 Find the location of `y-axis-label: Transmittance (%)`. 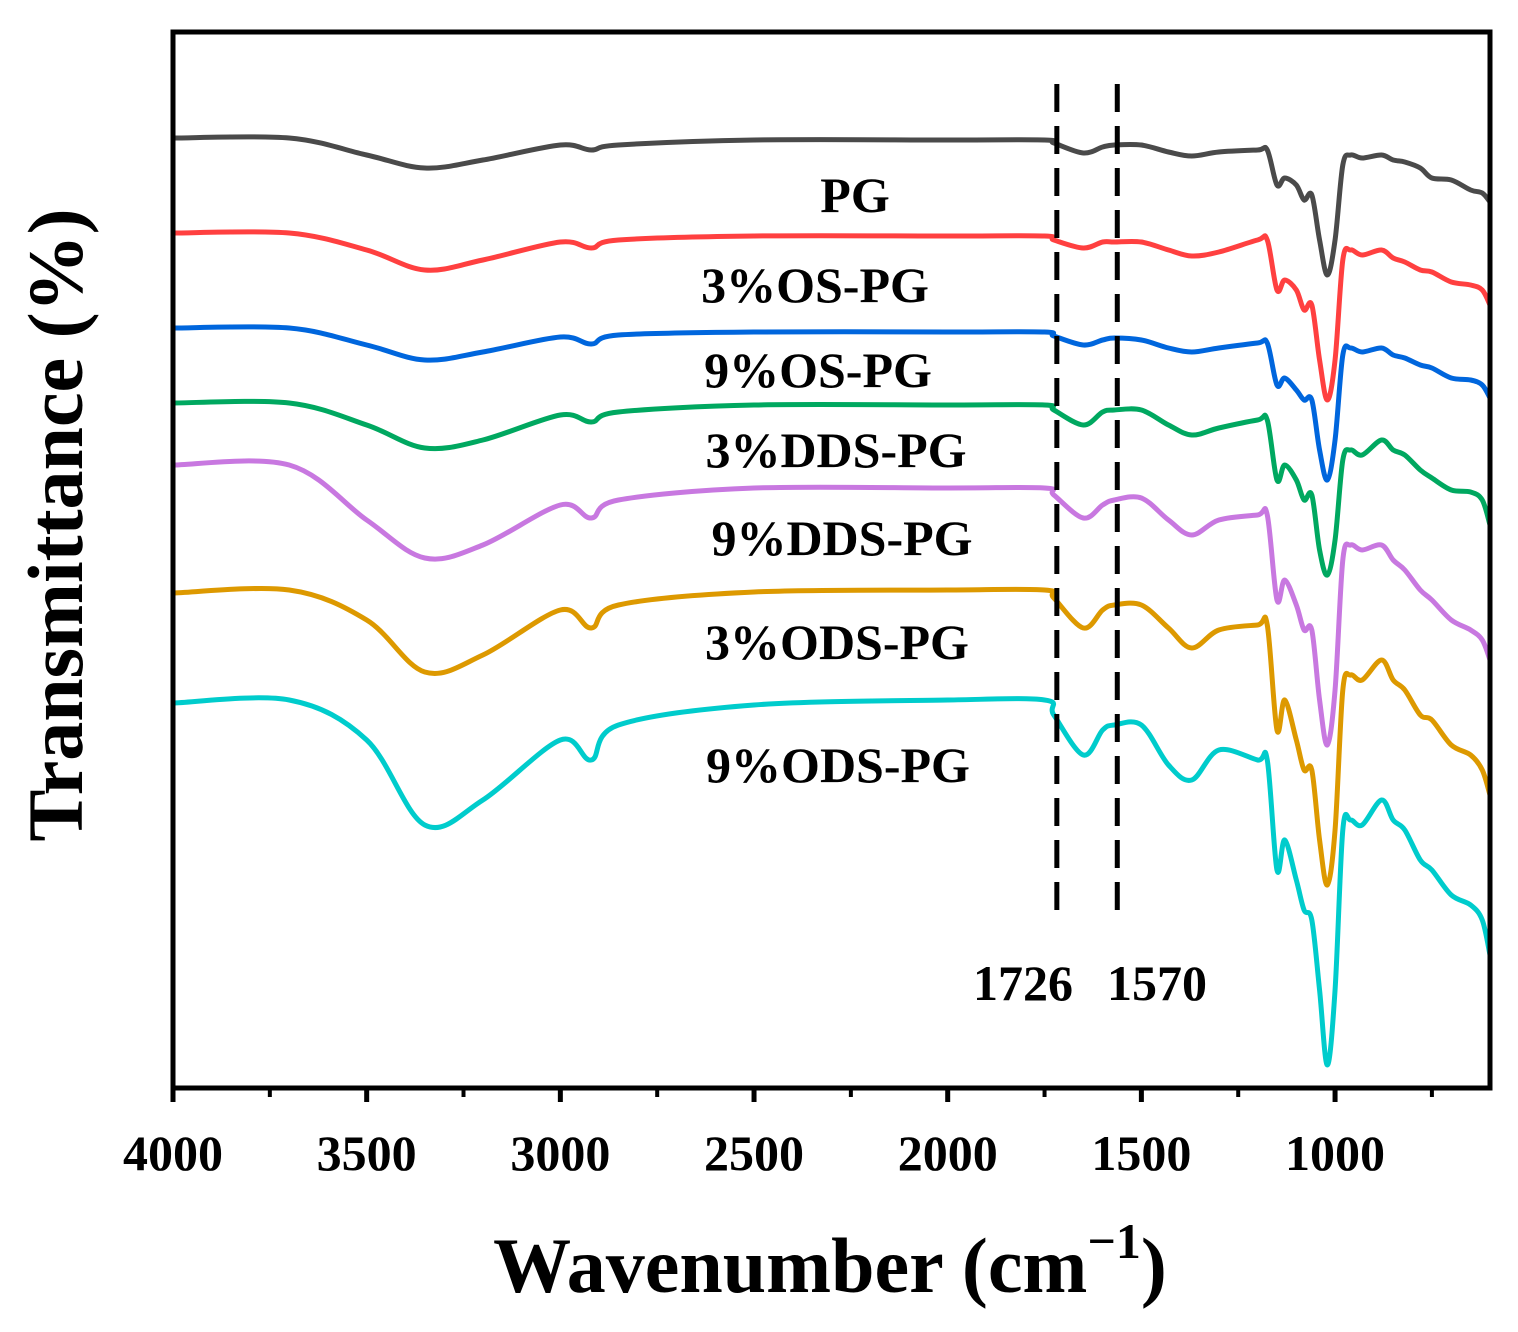

y-axis-label: Transmittance (%) is located at coordinates (55, 524).